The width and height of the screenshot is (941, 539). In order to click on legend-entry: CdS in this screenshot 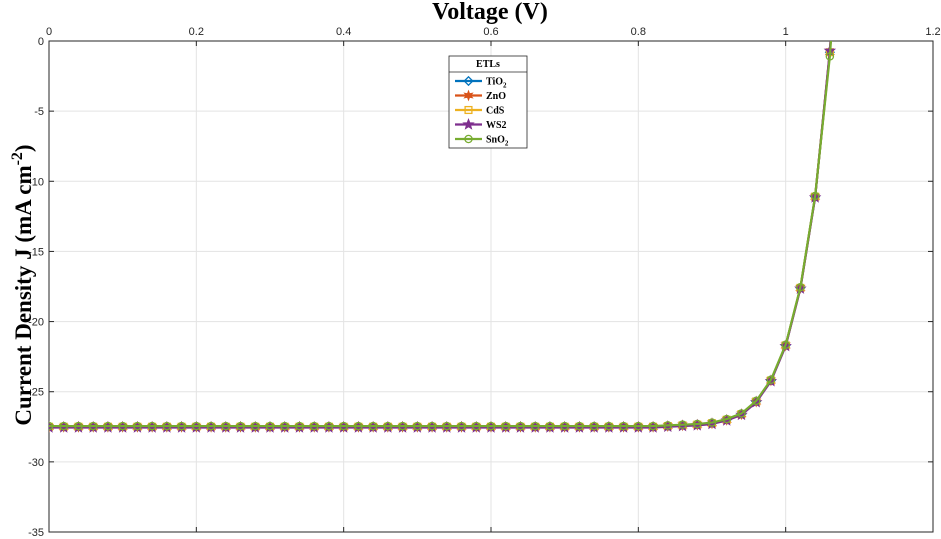, I will do `click(480, 111)`.